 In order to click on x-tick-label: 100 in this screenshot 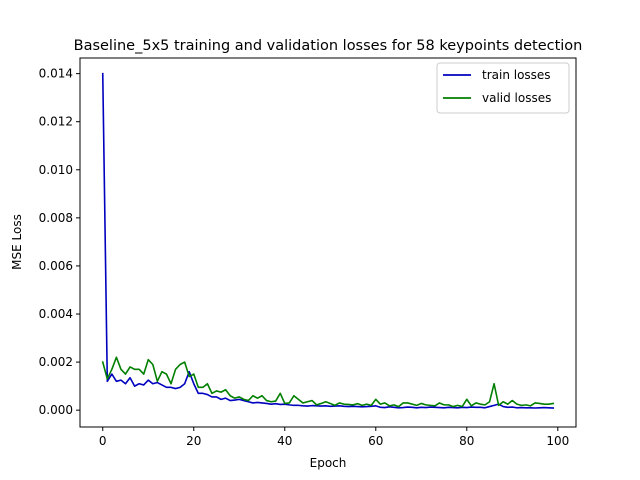, I will do `click(557, 441)`.